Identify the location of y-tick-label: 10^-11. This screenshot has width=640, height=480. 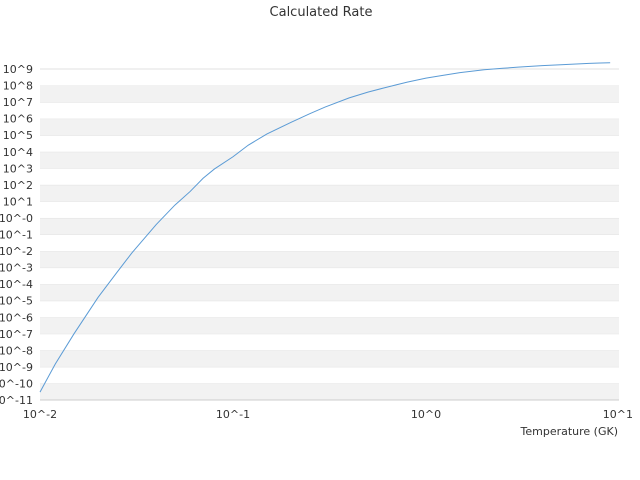
(16, 400).